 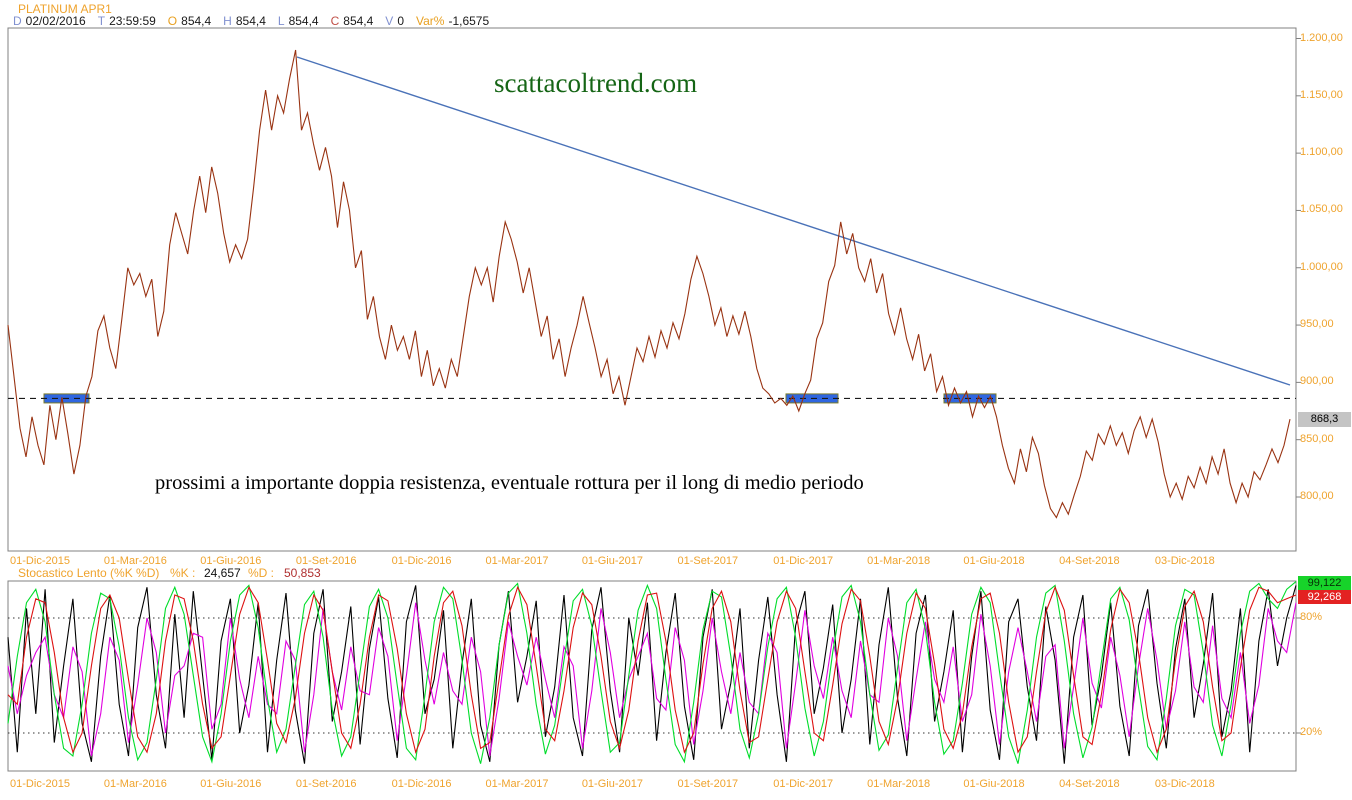 What do you see at coordinates (1321, 152) in the screenshot?
I see `price-y-tick-label: 1.100,00` at bounding box center [1321, 152].